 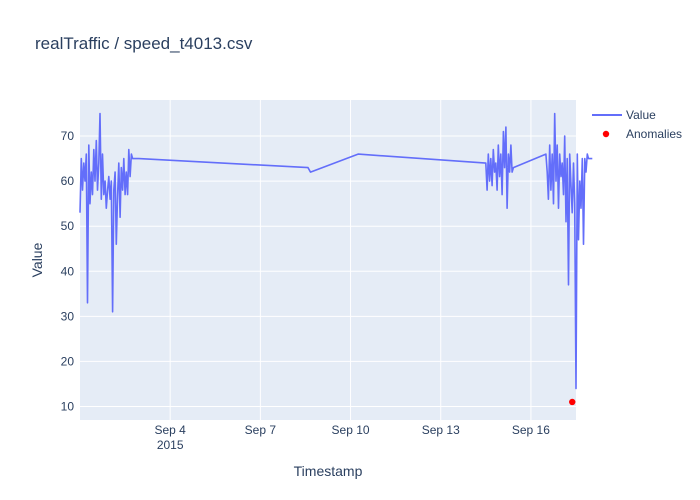 I want to click on legend-item-label: Value, so click(x=641, y=115).